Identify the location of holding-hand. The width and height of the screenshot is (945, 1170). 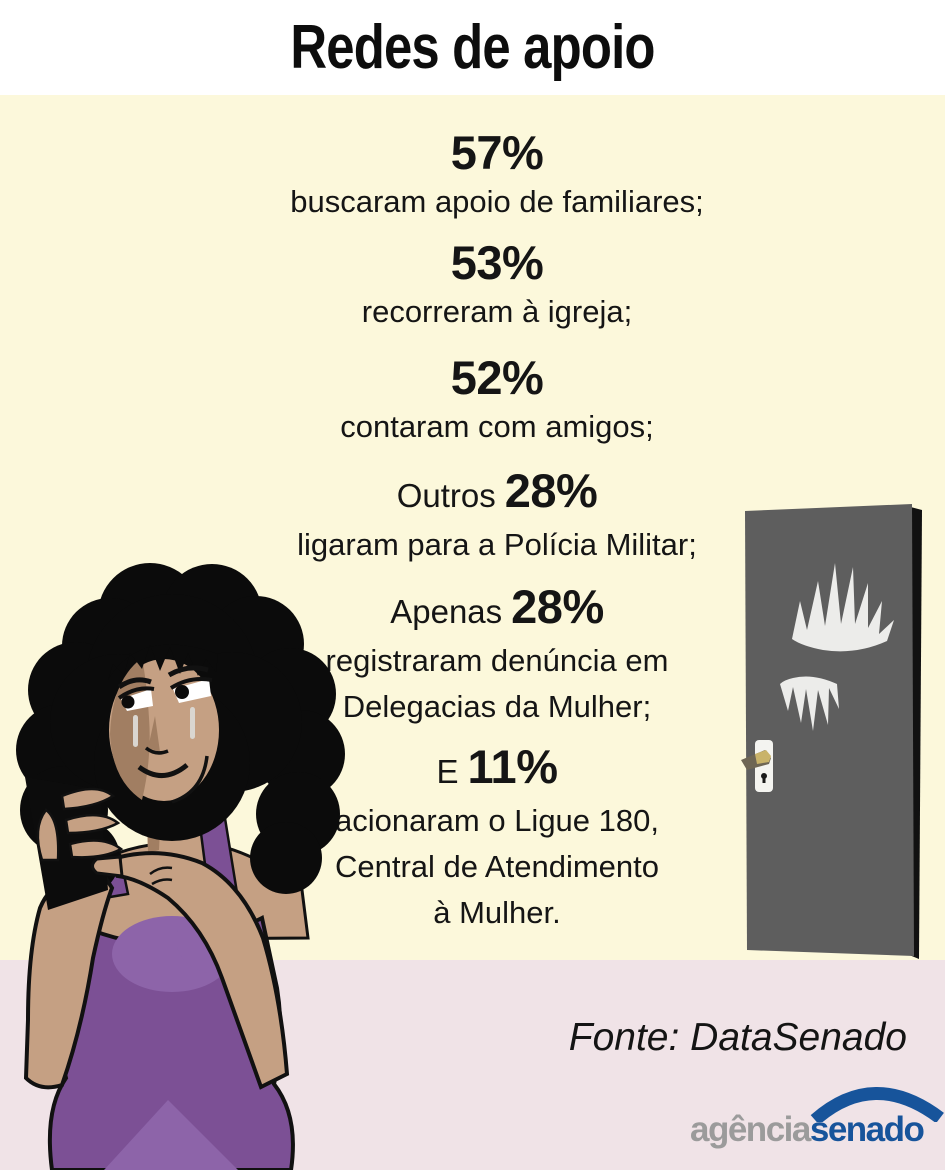
(80, 824).